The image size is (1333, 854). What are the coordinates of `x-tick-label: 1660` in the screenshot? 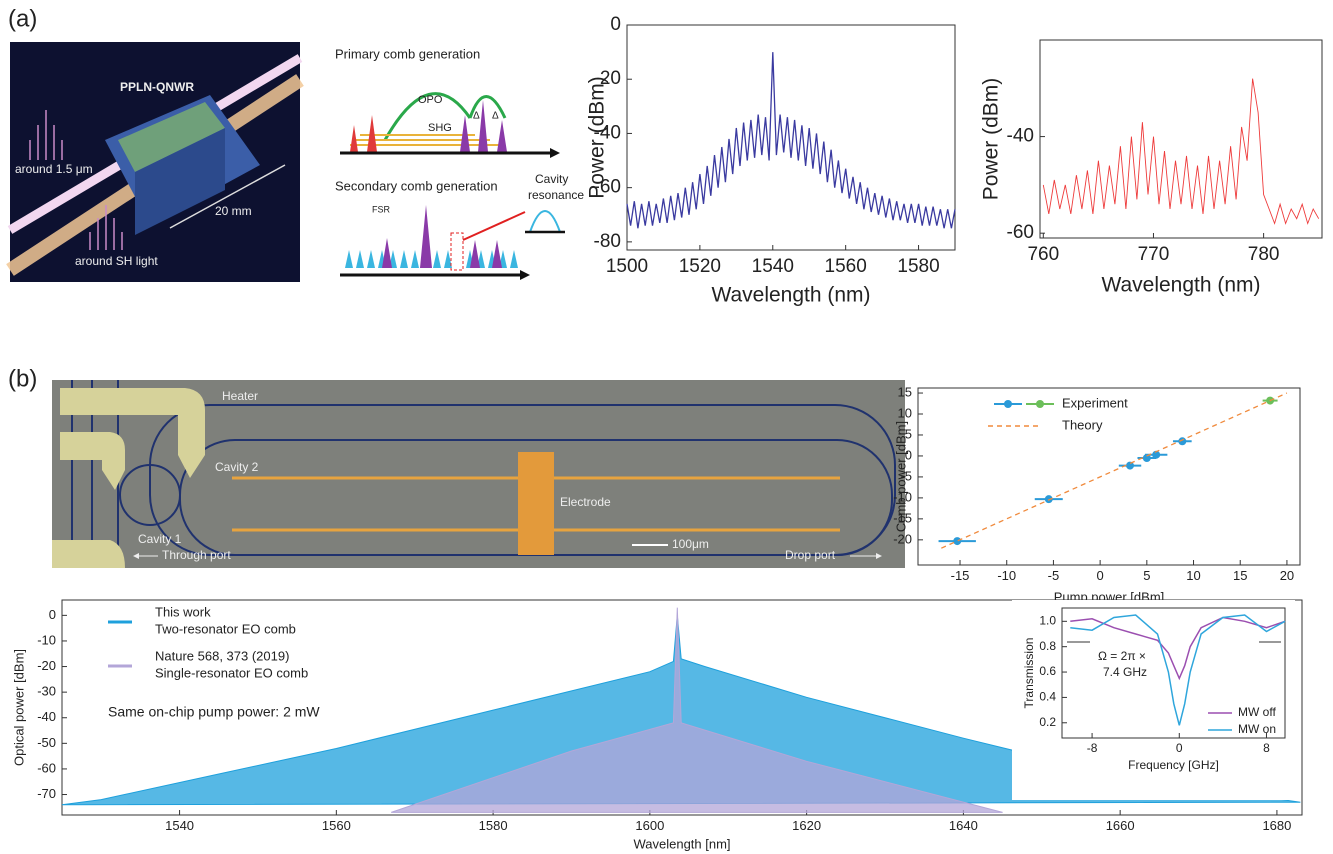 It's located at (1120, 825).